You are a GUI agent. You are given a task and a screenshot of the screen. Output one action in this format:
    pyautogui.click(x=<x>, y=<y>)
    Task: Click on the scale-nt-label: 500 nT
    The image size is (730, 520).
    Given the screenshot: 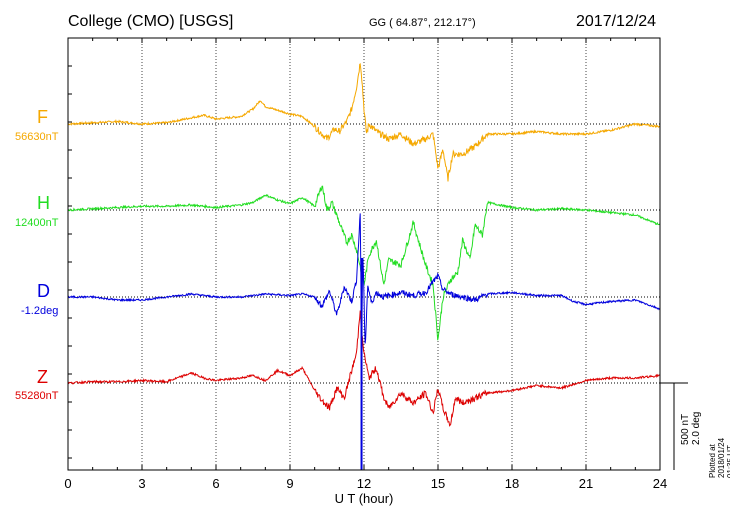 What is the action you would take?
    pyautogui.click(x=685, y=429)
    